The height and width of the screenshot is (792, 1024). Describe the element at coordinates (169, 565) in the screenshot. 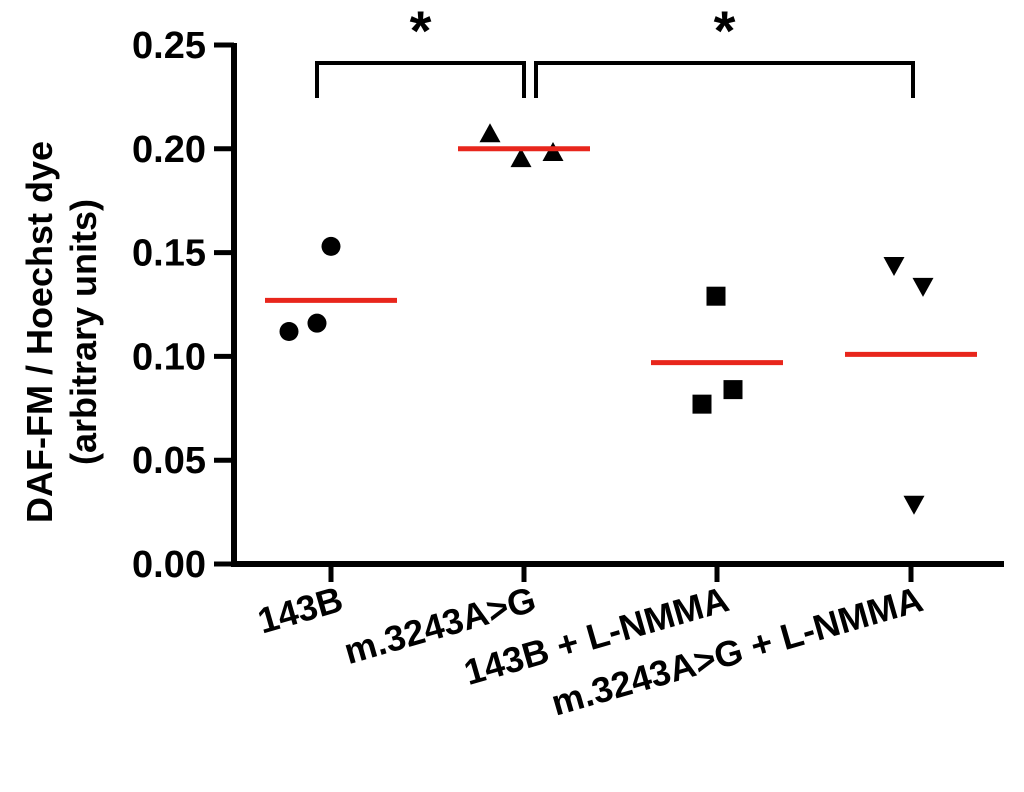

I see `y-tick-label: 0.00` at that location.